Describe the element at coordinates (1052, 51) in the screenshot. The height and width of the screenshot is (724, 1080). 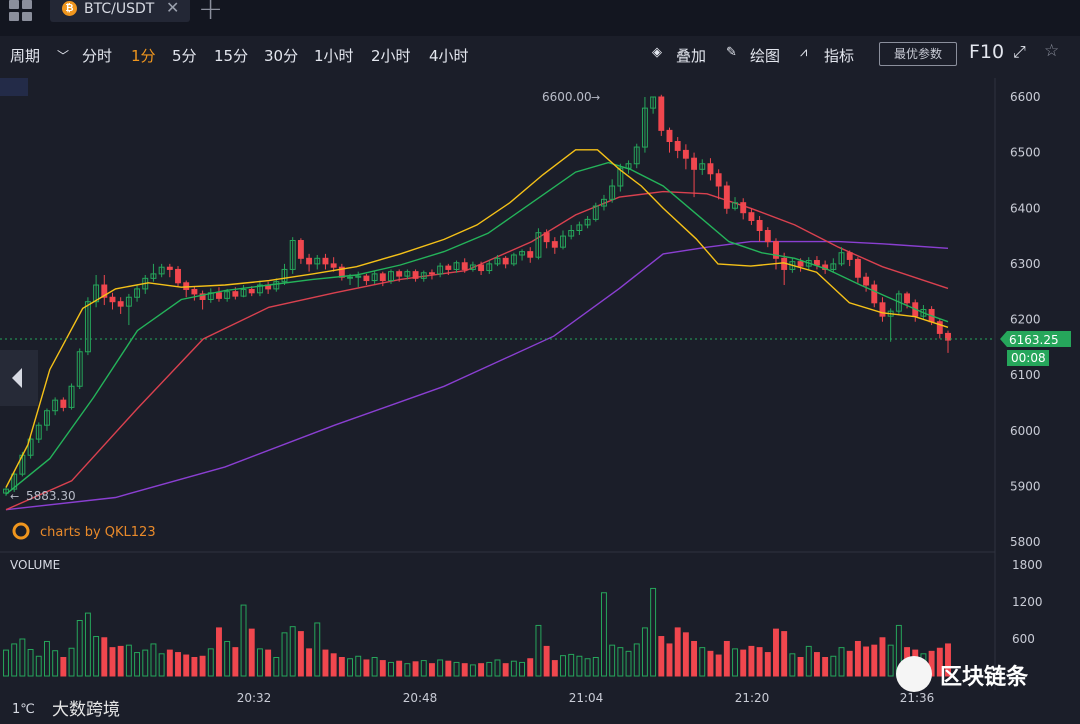
I see `star-icon: ☆` at that location.